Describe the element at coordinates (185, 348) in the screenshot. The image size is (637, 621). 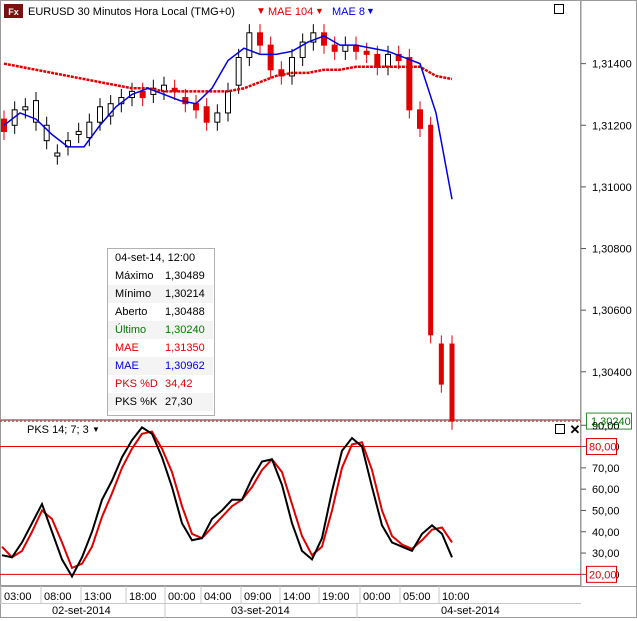
I see `tooltip-value: 1,31350` at that location.